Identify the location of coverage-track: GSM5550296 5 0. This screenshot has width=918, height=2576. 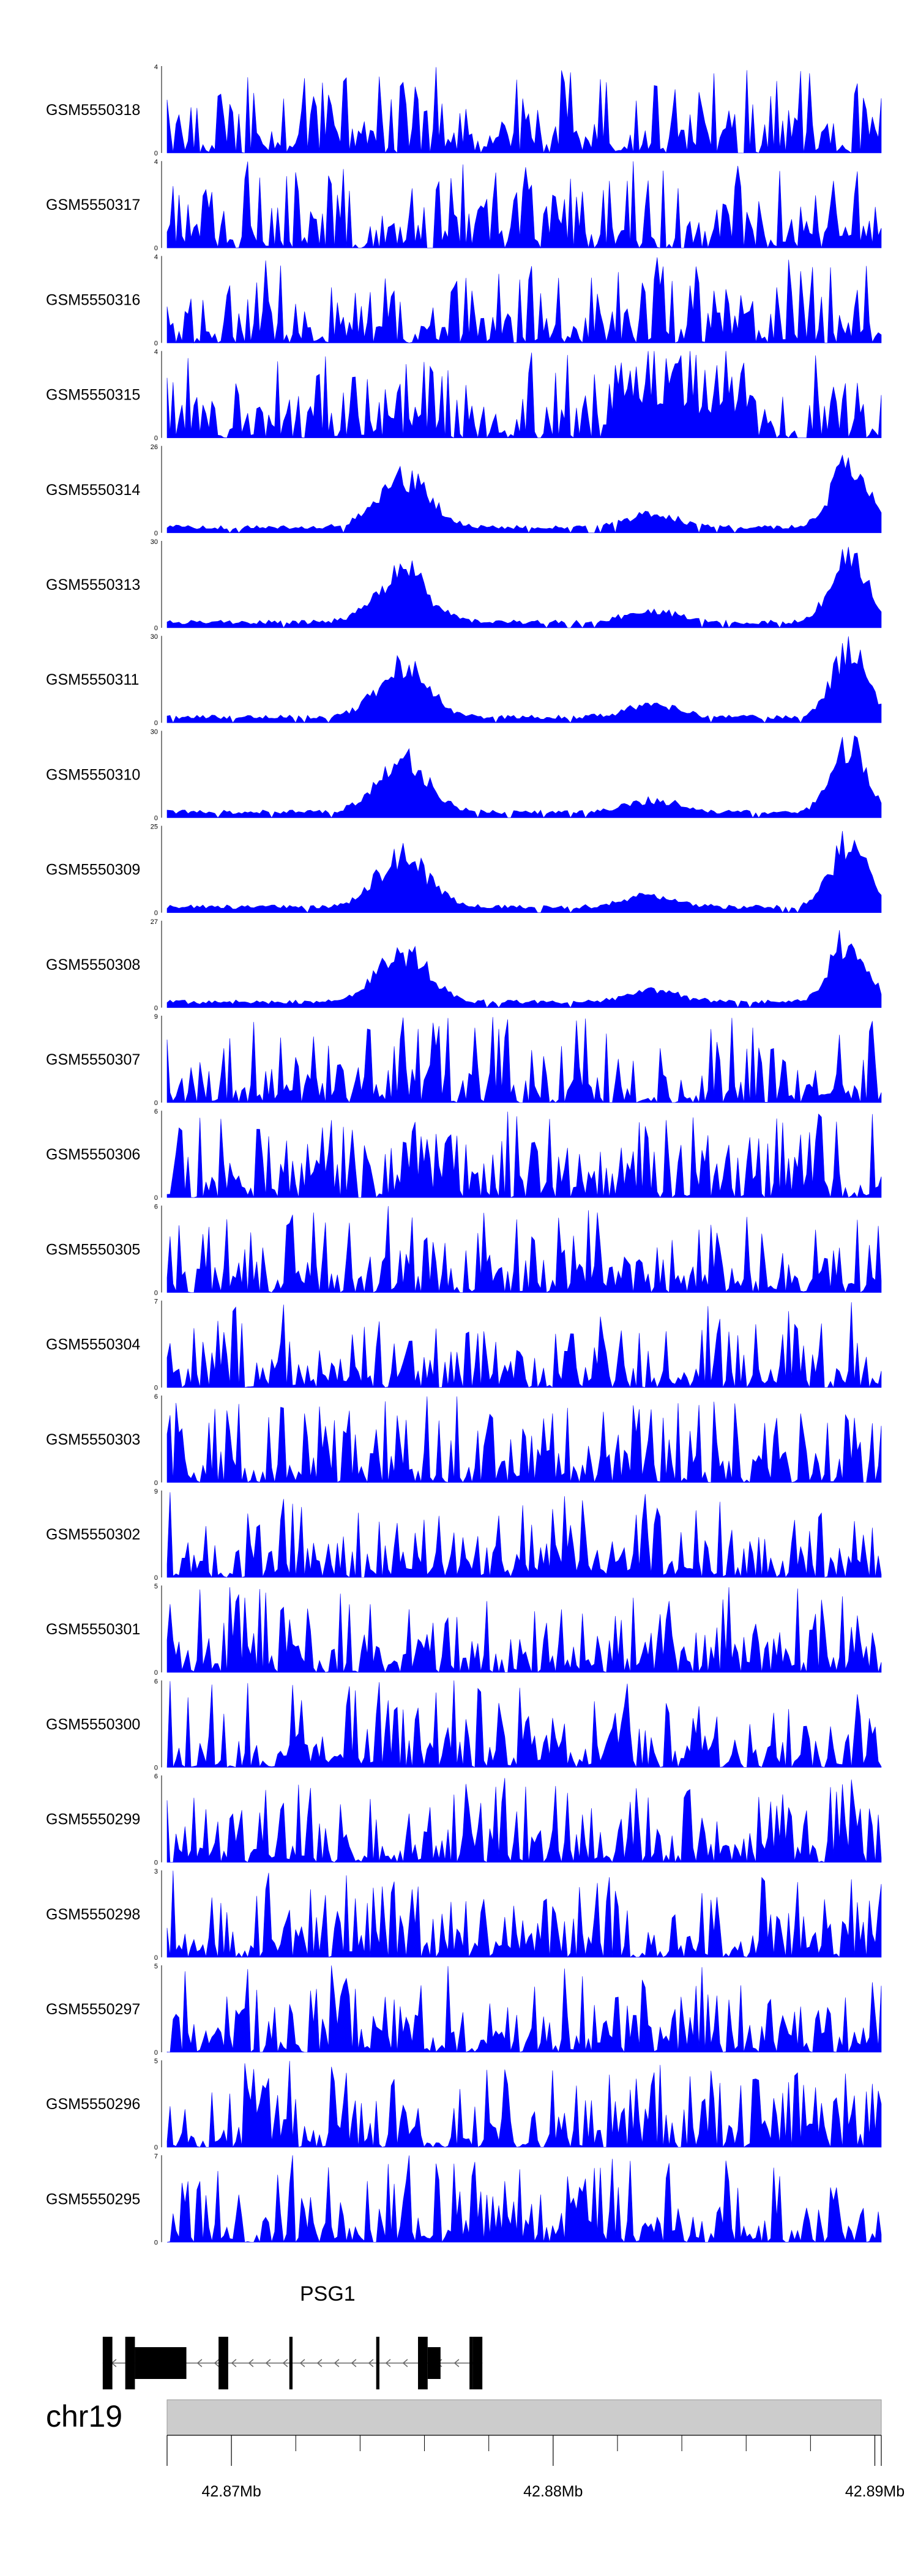
(464, 2104).